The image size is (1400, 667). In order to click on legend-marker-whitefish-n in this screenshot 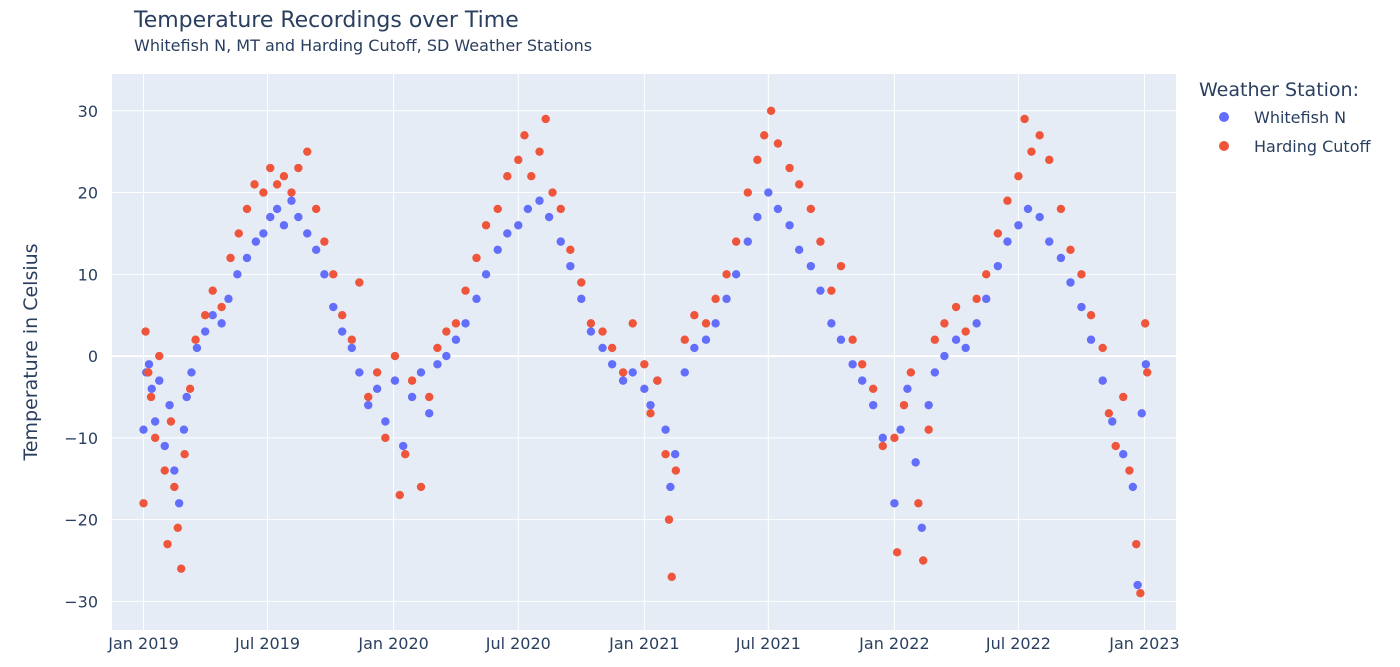, I will do `click(1224, 117)`.